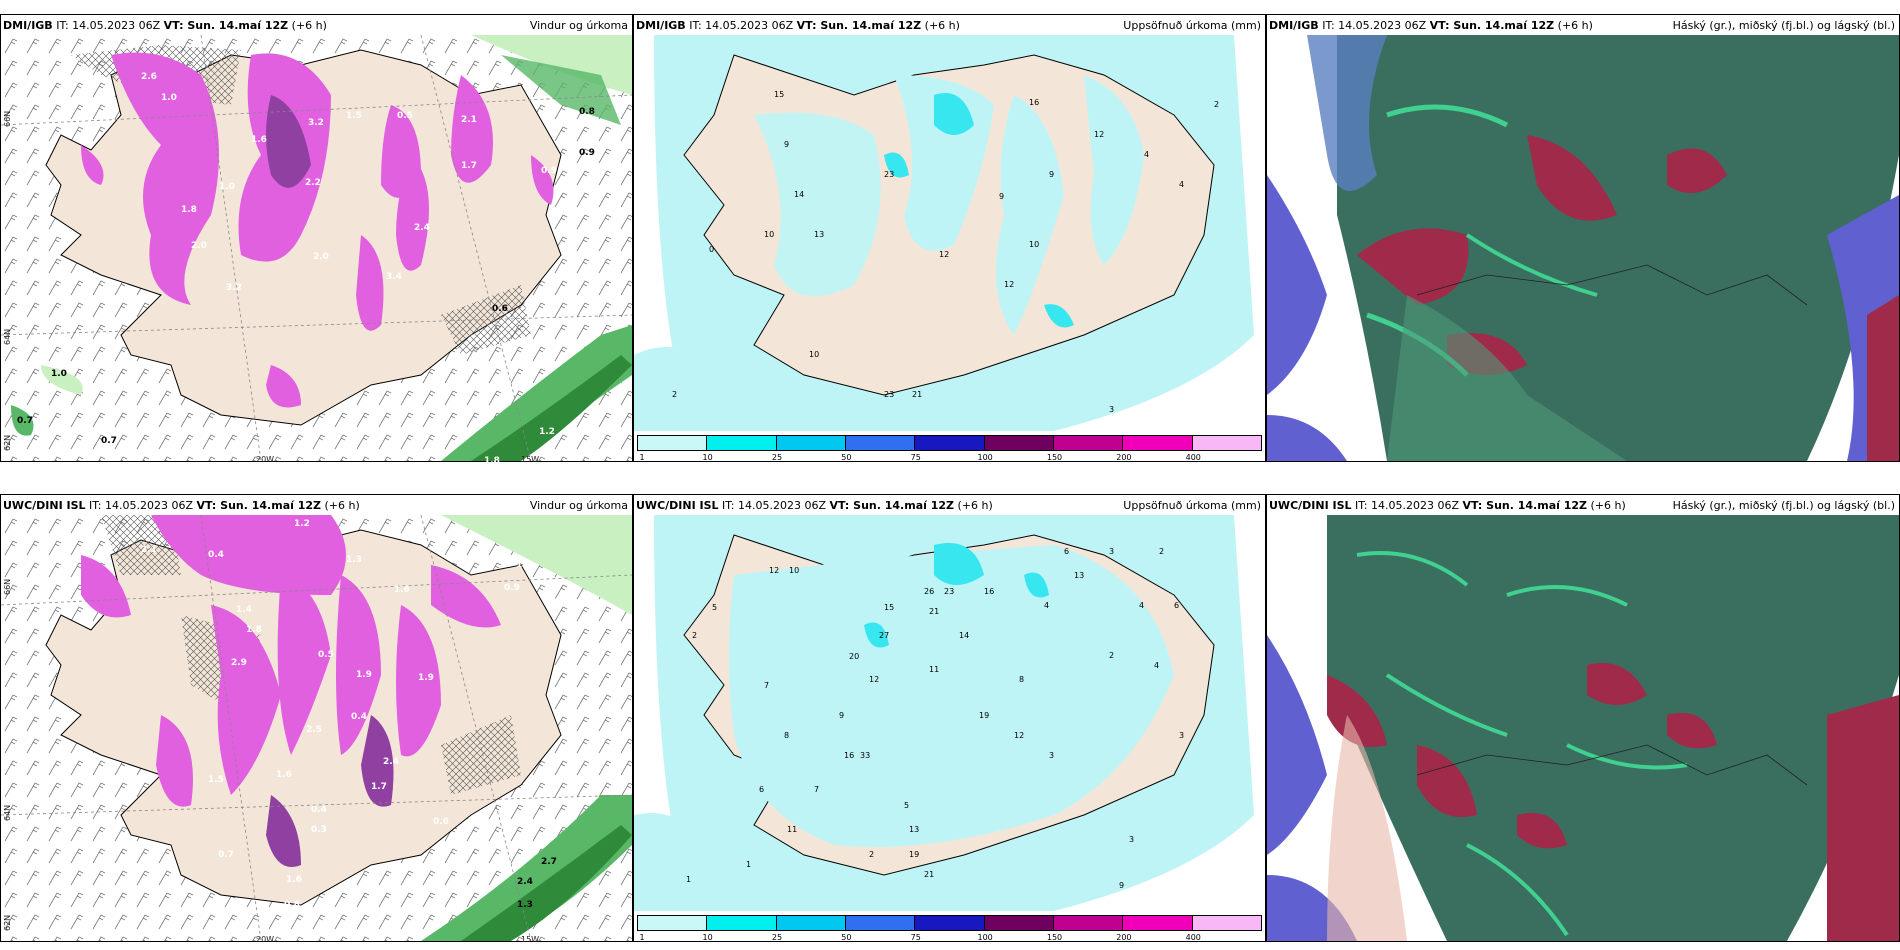 The image size is (1900, 950). Describe the element at coordinates (642, 457) in the screenshot. I see `legend-tick: 1` at that location.